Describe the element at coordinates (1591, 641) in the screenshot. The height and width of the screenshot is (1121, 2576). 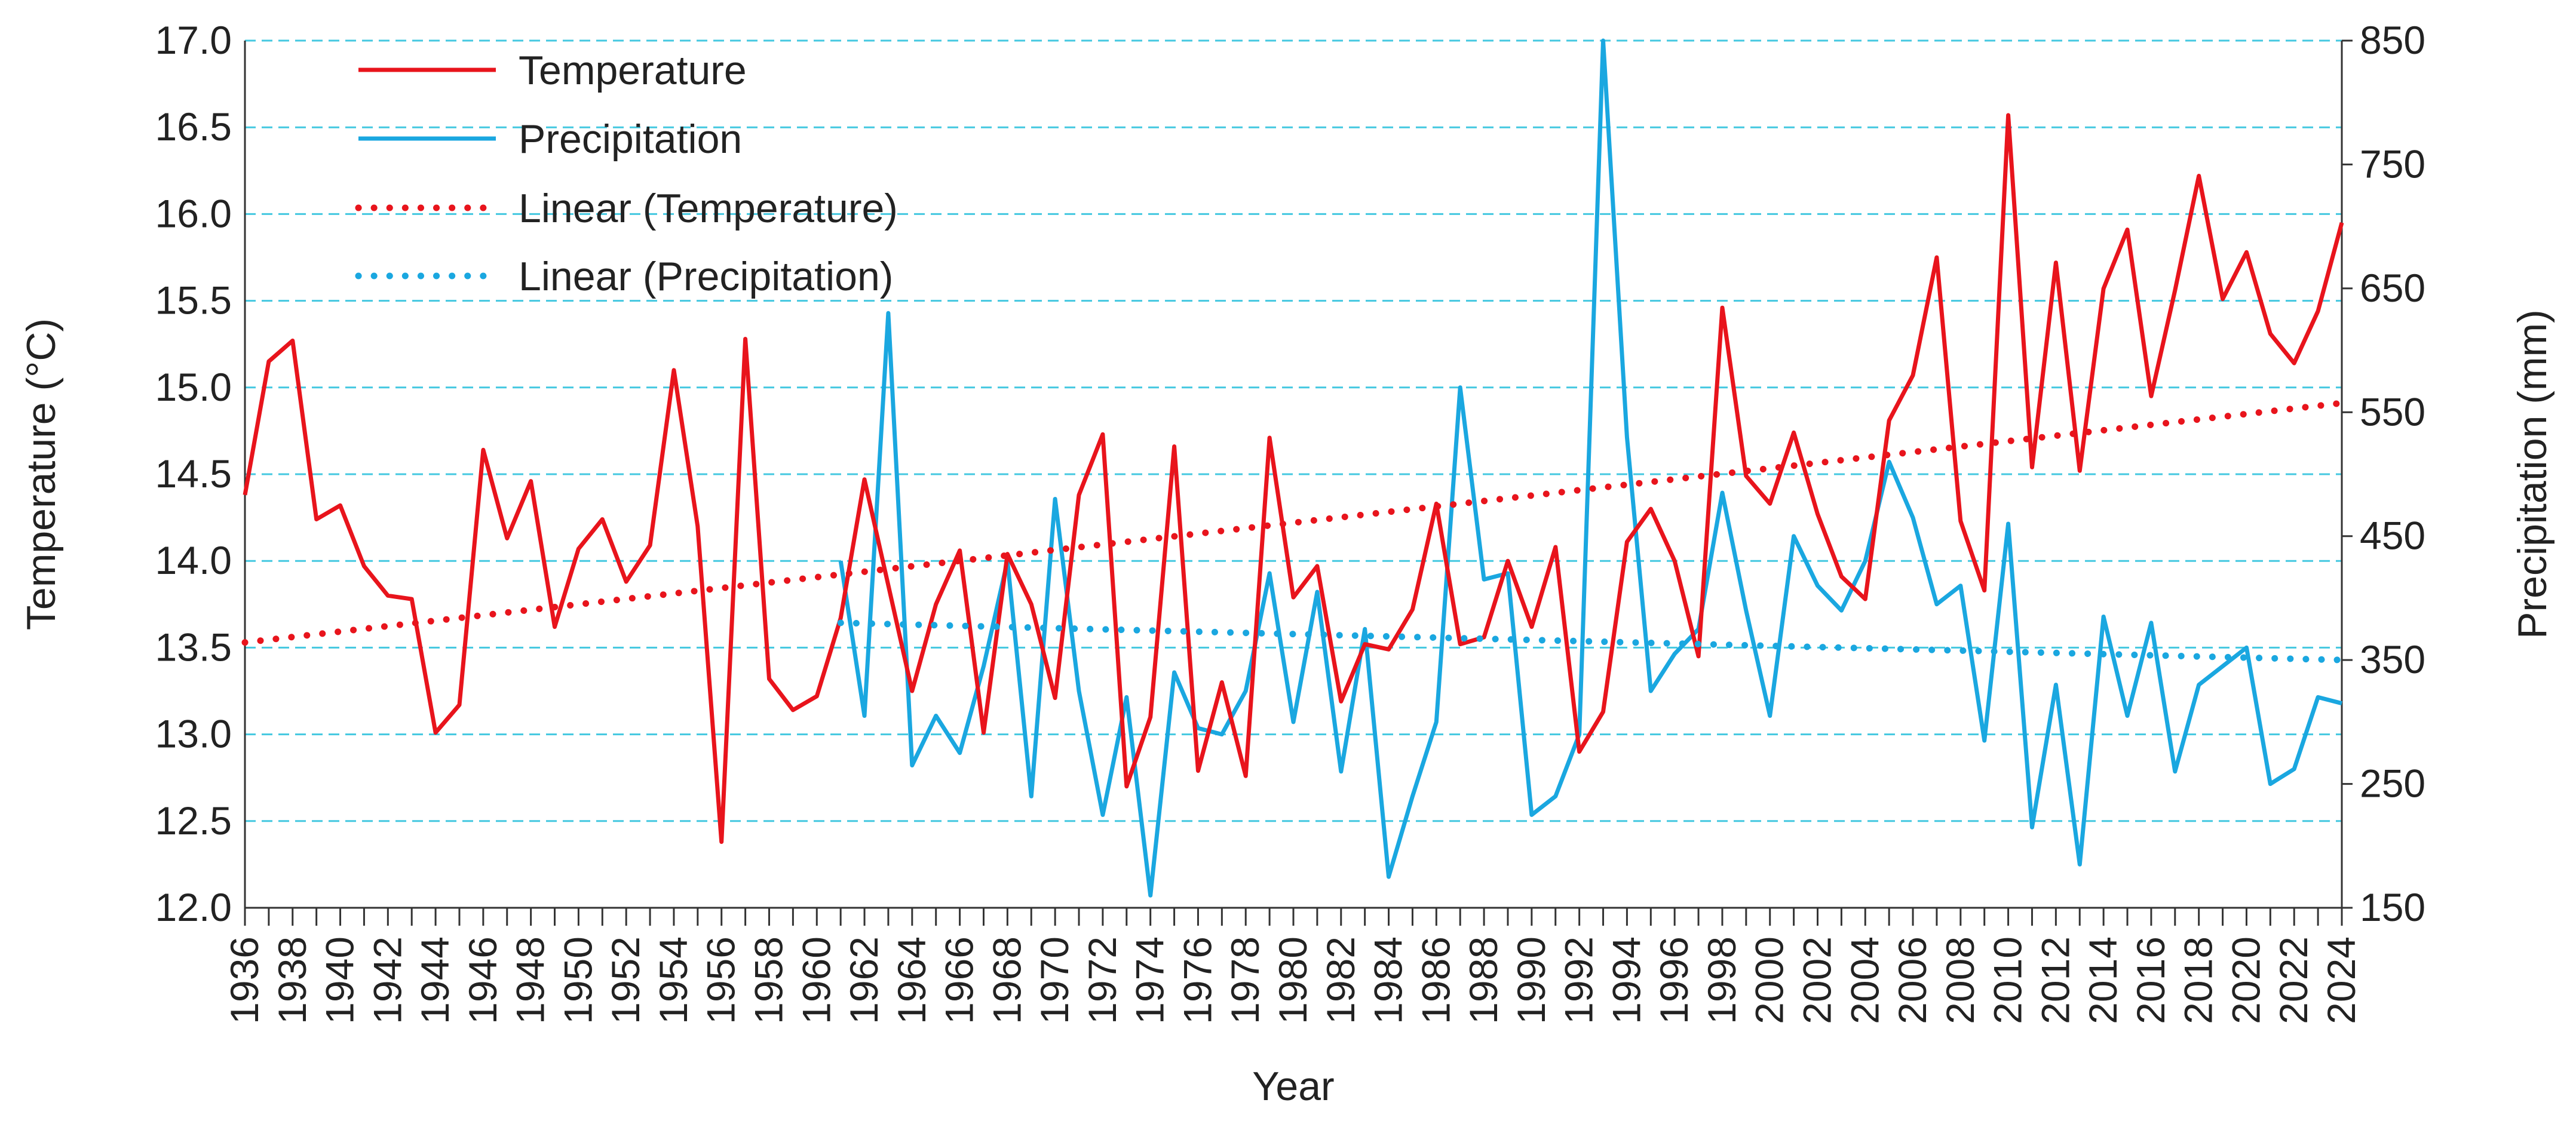
I see `series-line-linear-precipitation` at that location.